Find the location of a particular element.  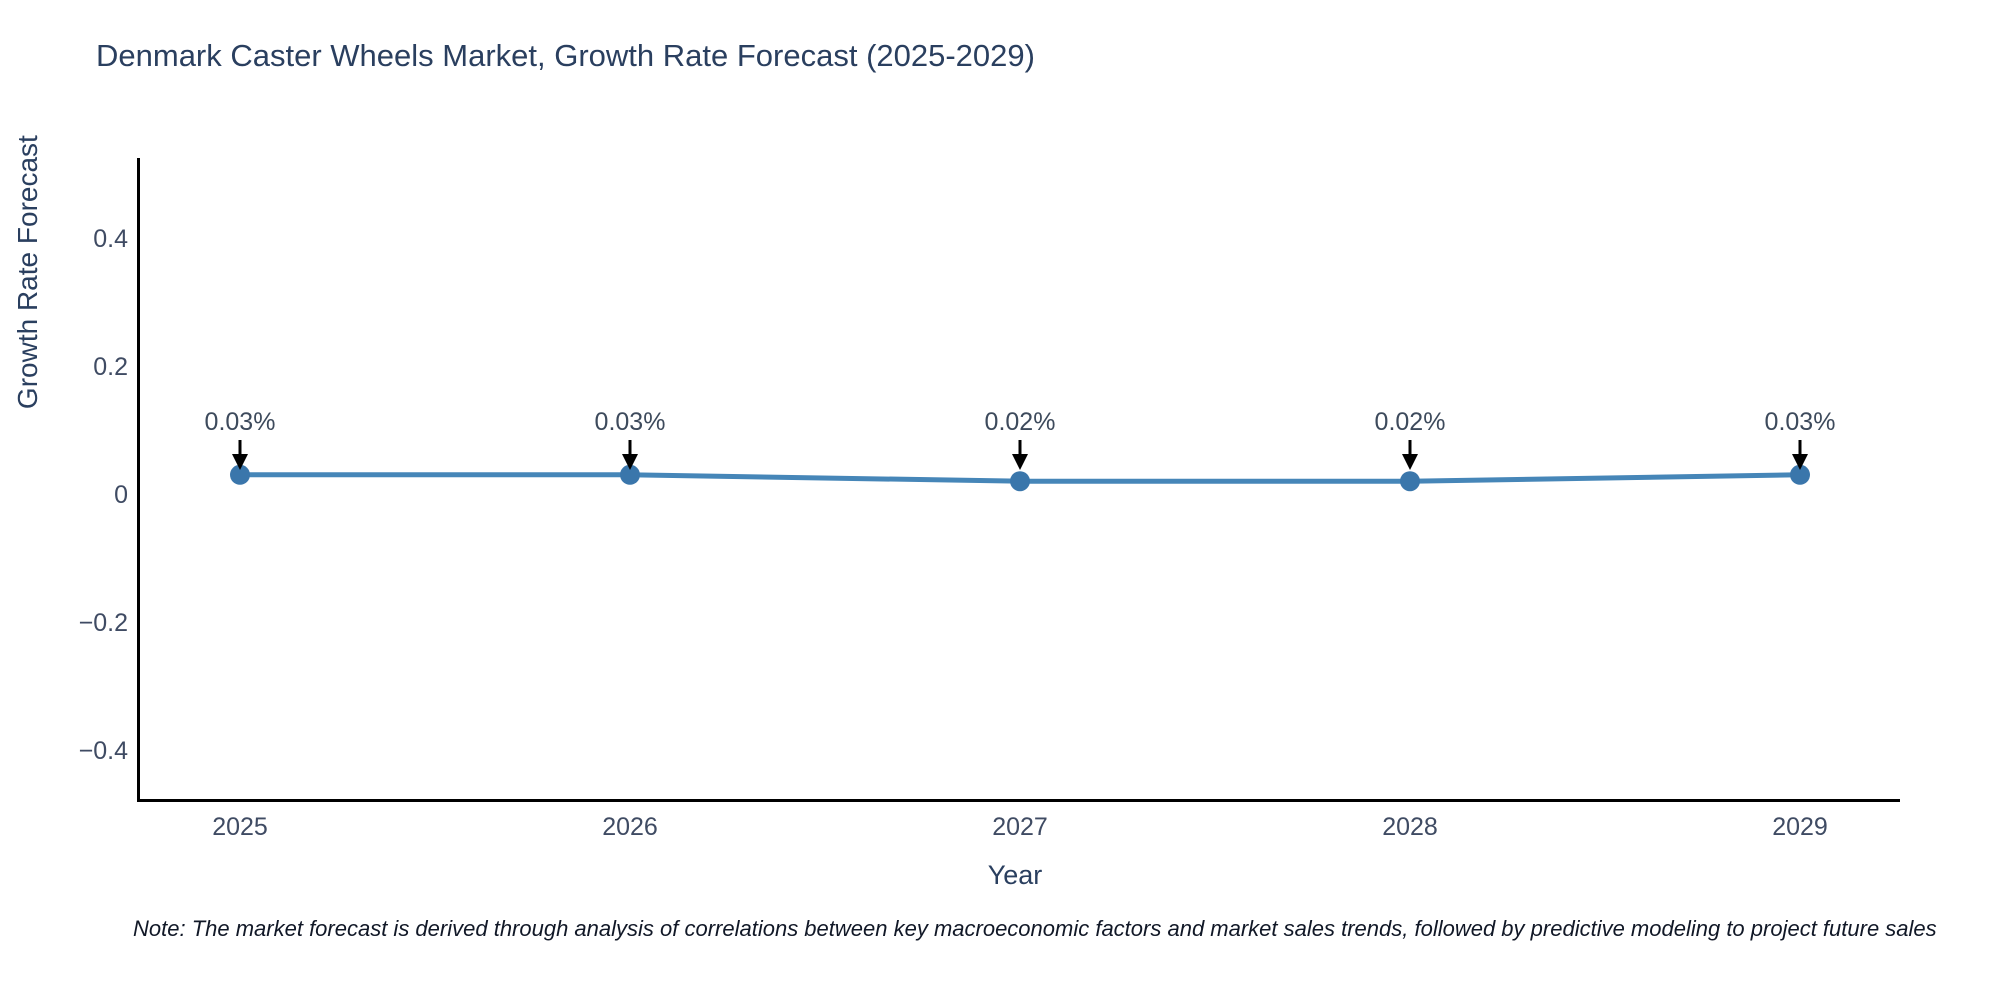

x-tick-label: 2028 is located at coordinates (1410, 827).